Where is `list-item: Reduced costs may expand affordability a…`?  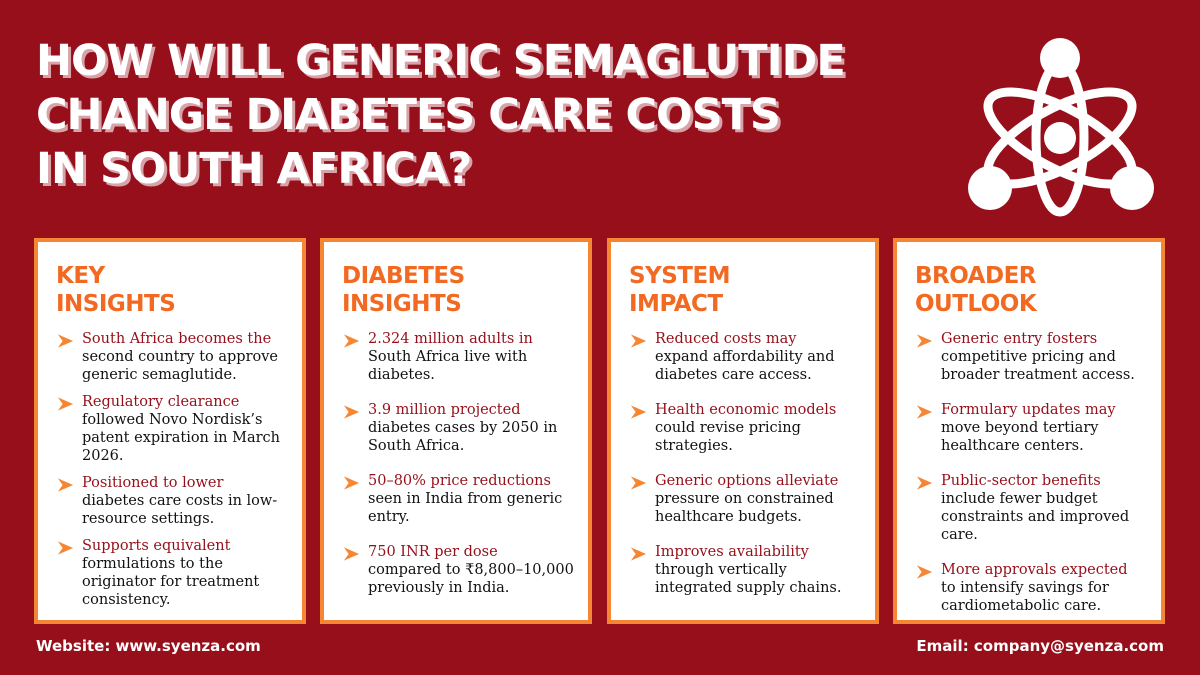
list-item: Reduced costs may expand affordability a… is located at coordinates (745, 357).